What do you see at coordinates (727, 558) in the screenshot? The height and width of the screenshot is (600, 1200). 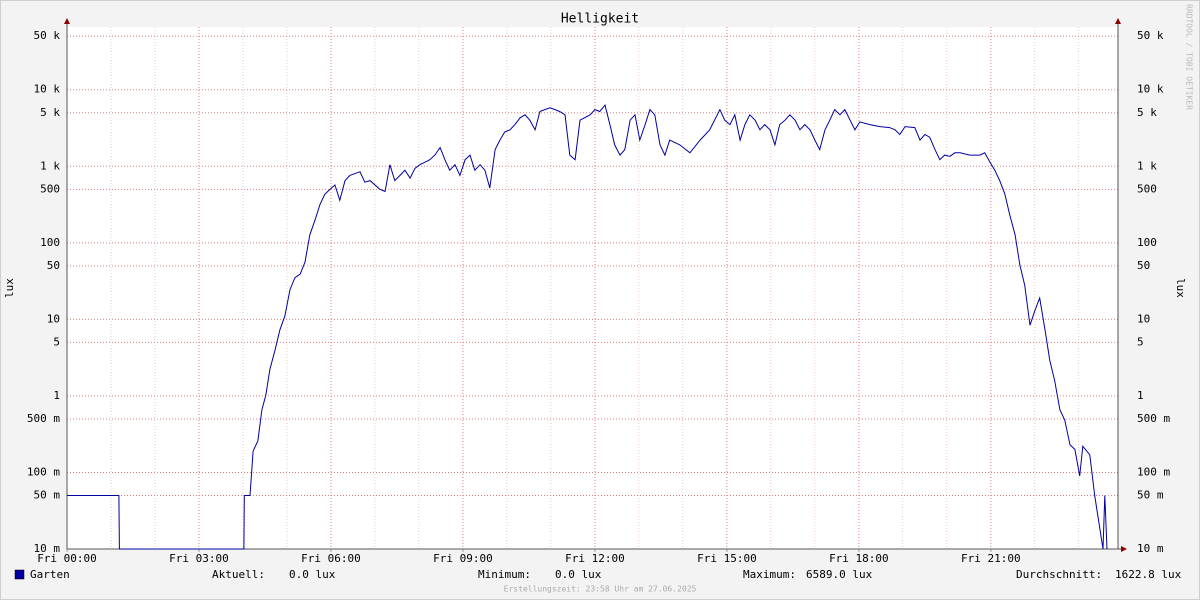 I see `x-tick-label: Fri 15:00` at bounding box center [727, 558].